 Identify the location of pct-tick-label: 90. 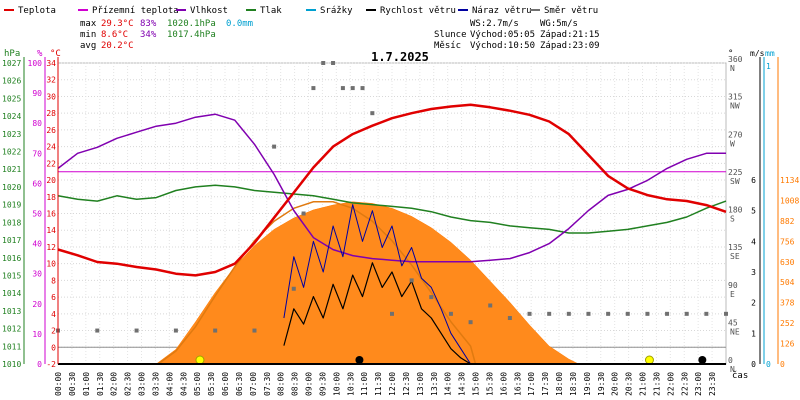
(37, 93).